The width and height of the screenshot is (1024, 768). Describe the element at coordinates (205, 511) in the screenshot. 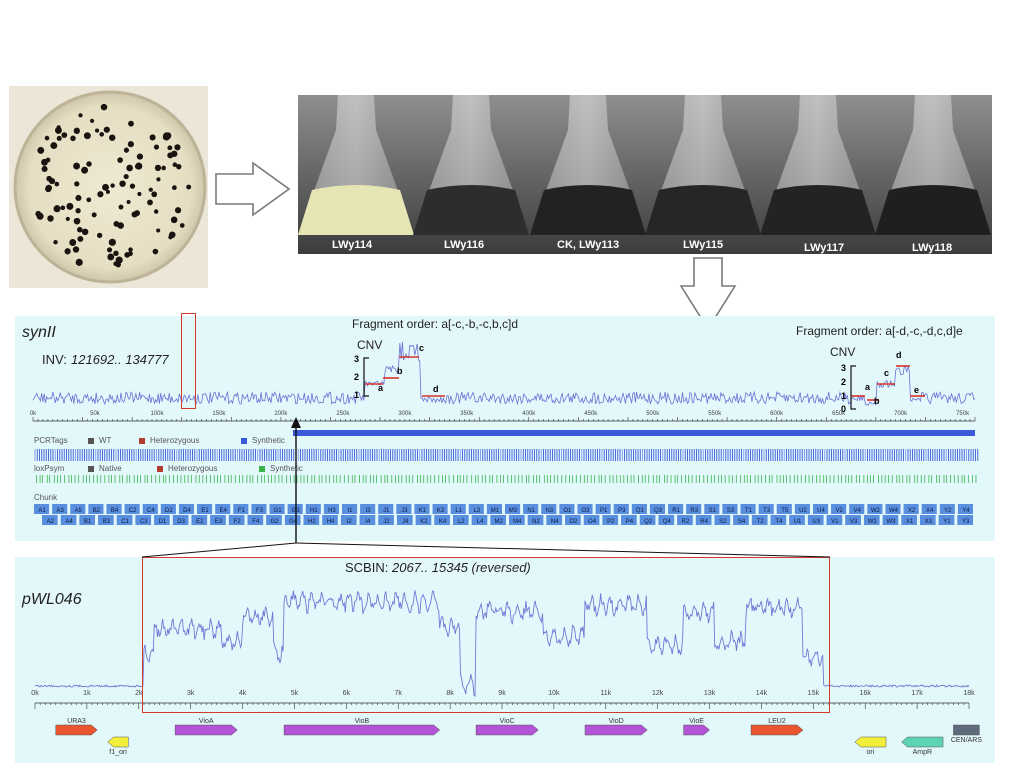

I see `chunk-label: E1` at that location.